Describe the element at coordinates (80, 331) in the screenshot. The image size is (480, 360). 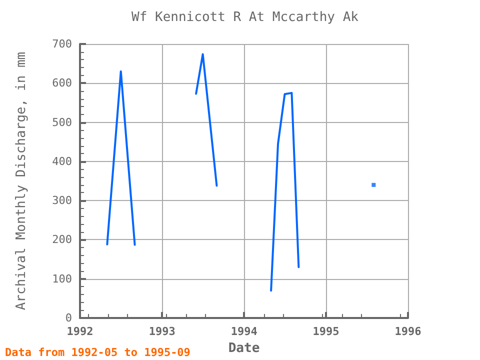
I see `x-tick-label: 1992` at that location.